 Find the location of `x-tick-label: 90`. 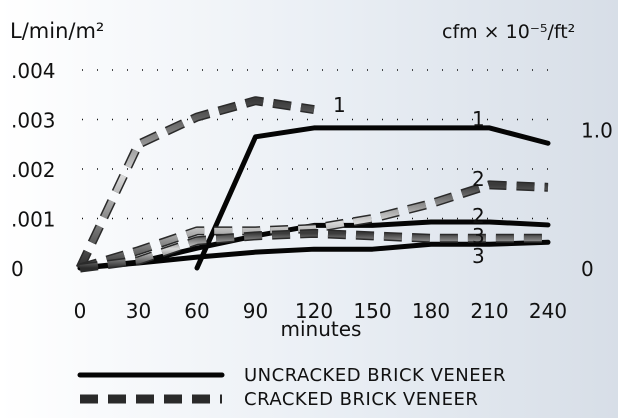

x-tick-label: 90 is located at coordinates (255, 311).